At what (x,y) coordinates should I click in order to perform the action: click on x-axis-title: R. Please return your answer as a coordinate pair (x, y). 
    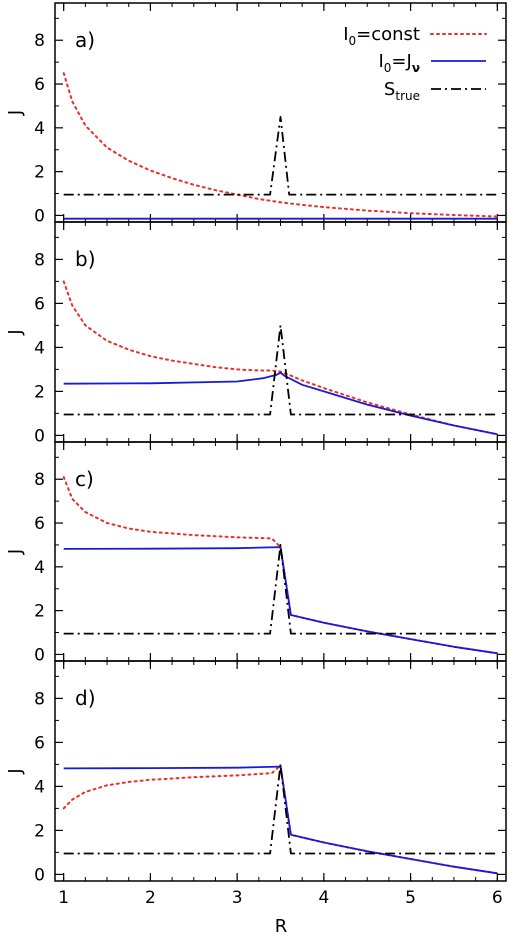
    Looking at the image, I should click on (281, 926).